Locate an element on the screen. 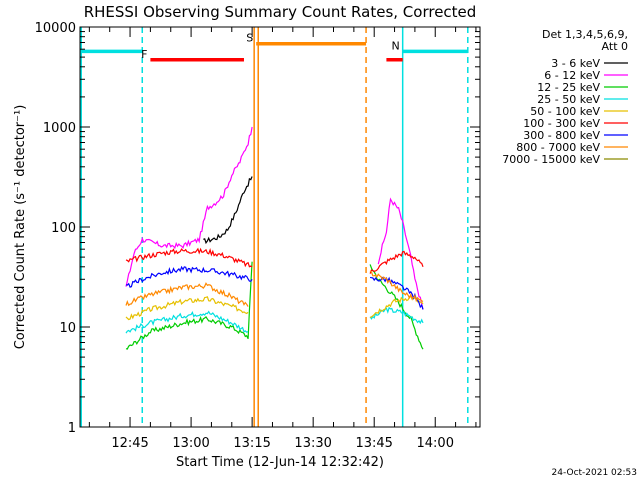 This screenshot has width=640, height=480. x-tick-label: 14:00 is located at coordinates (435, 443).